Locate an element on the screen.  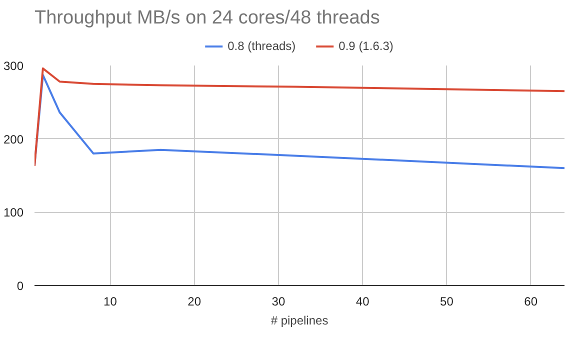
legend-label: 0.8 (threads) is located at coordinates (262, 46).